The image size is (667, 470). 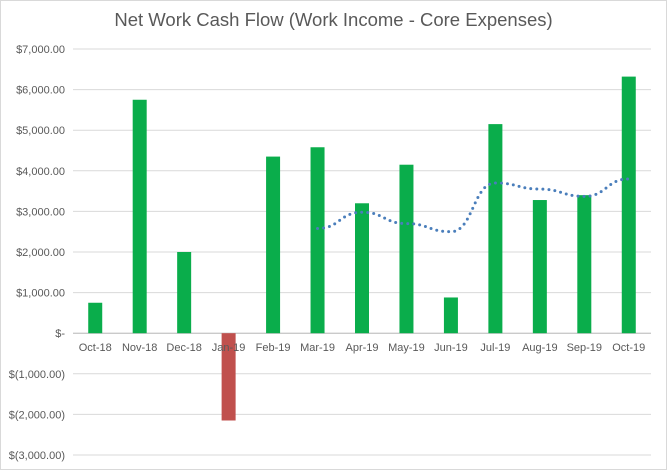 What do you see at coordinates (40, 50) in the screenshot?
I see `y-tick-label: $7,000.00` at bounding box center [40, 50].